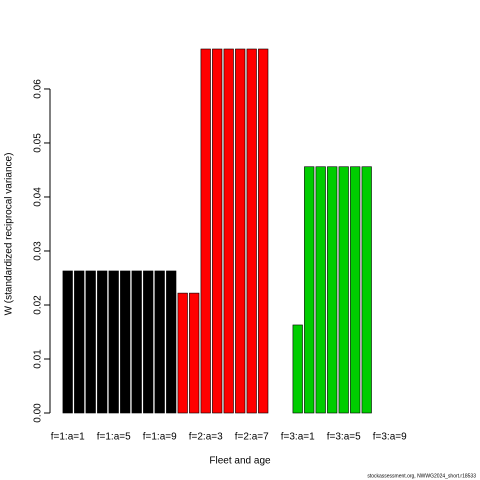  I want to click on x-tick-label: f=1:a=5, so click(114, 437).